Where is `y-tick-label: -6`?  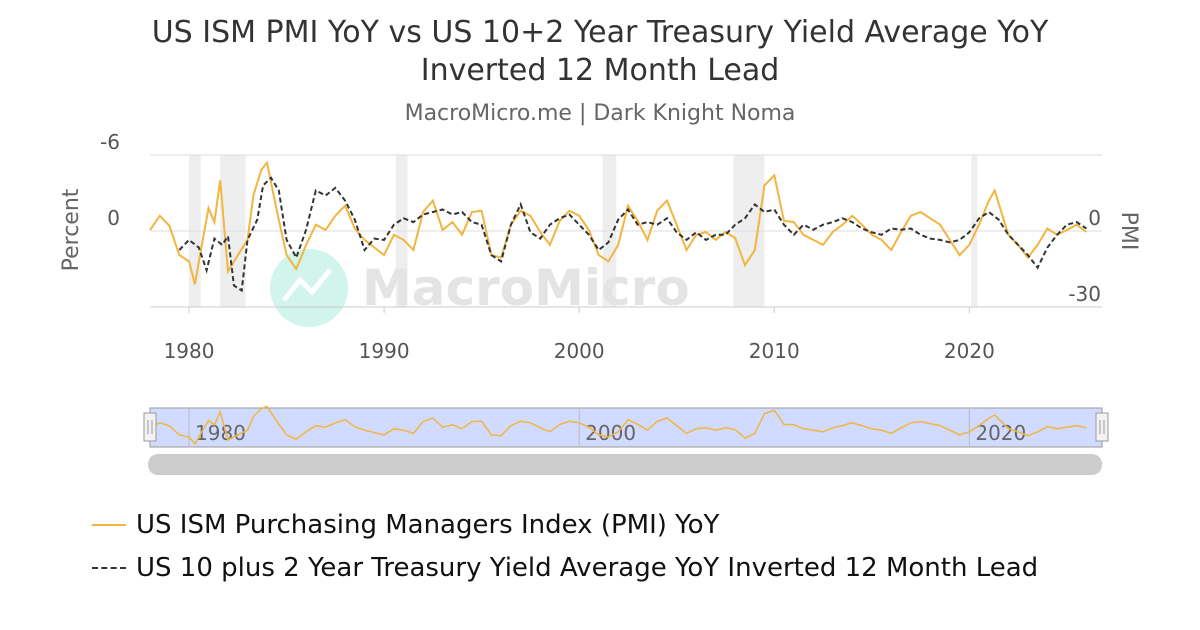 y-tick-label: -6 is located at coordinates (110, 142).